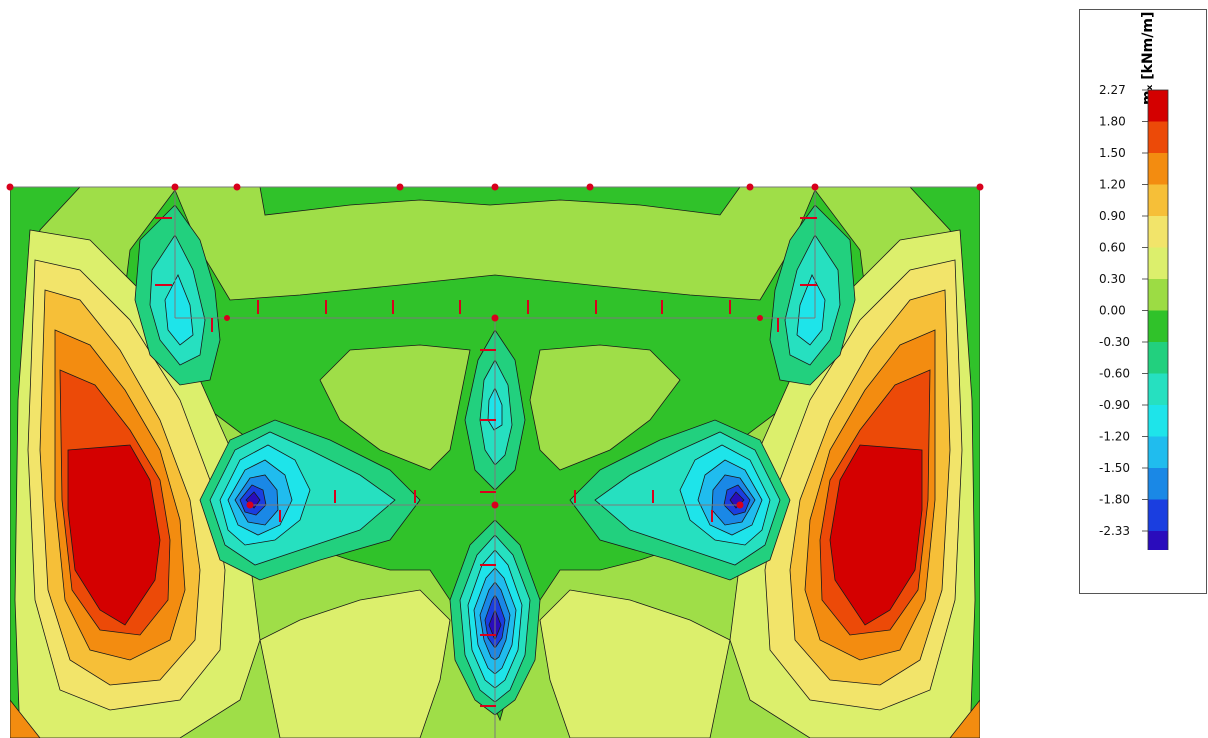 The height and width of the screenshot is (738, 1208). Describe the element at coordinates (1114, 531) in the screenshot. I see `legend-label: -2.33` at that location.